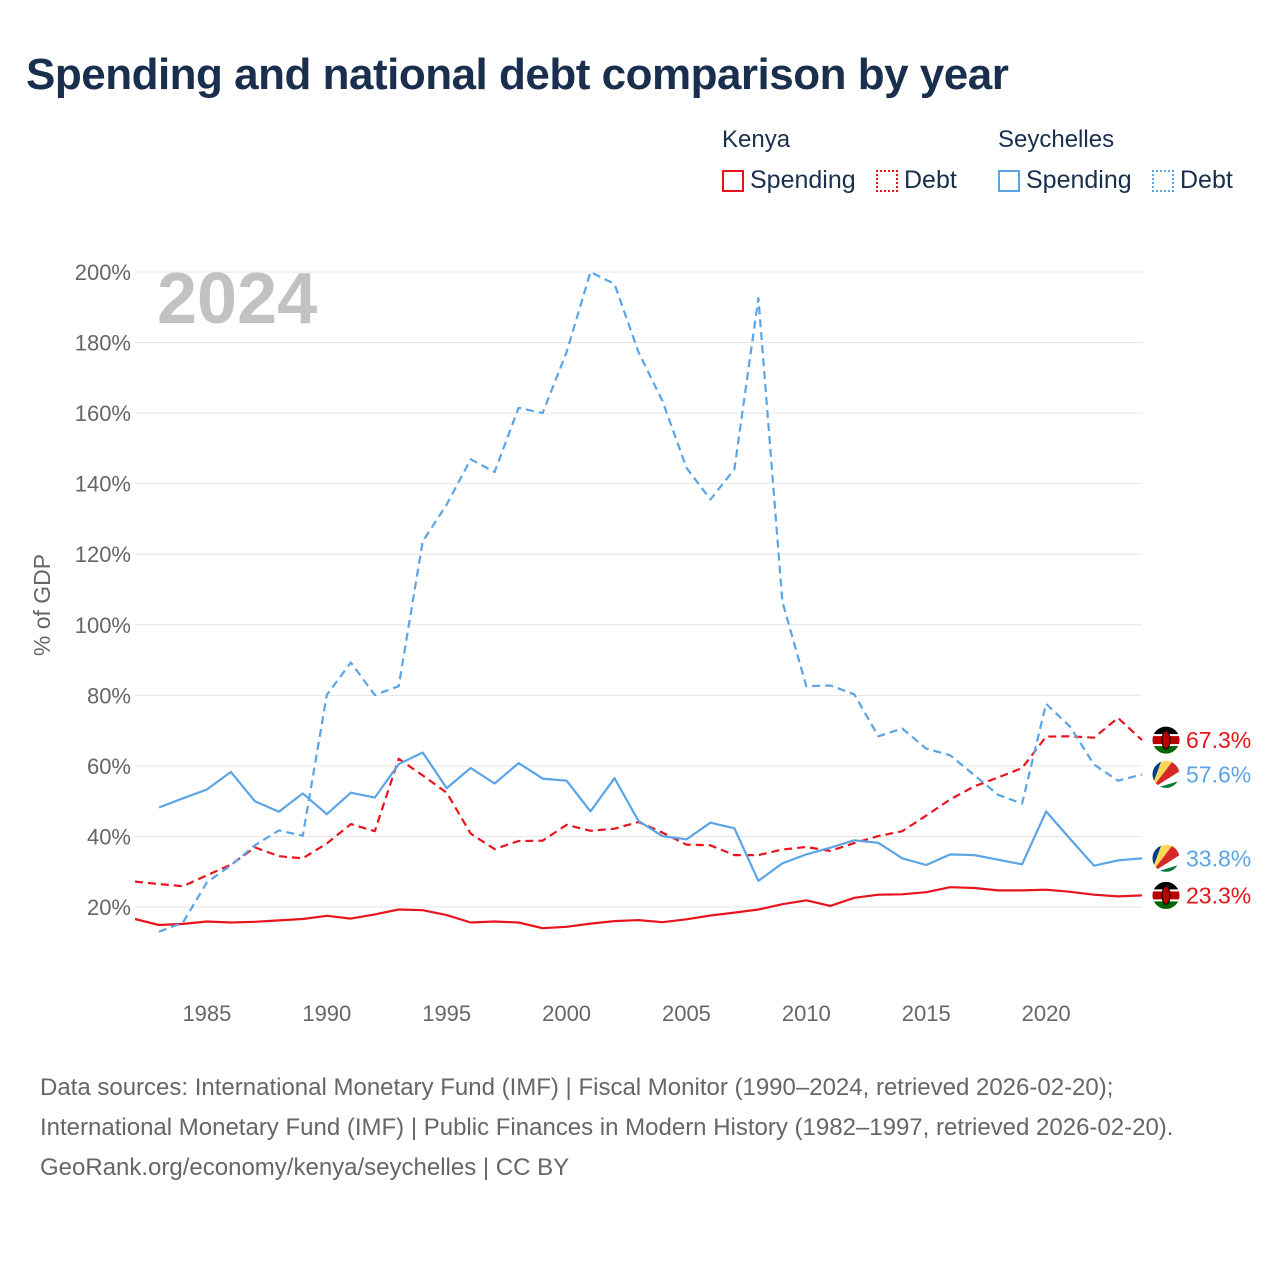  Describe the element at coordinates (1163, 180) in the screenshot. I see `legend-swatch-dotted-blue` at that location.